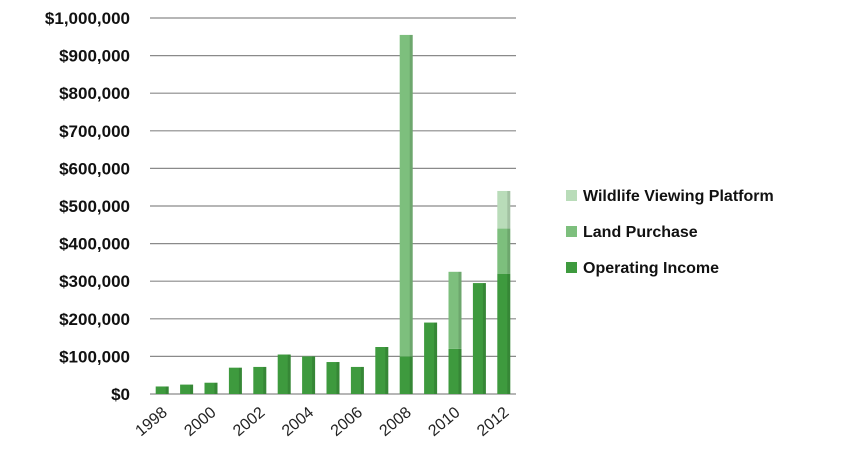 The width and height of the screenshot is (848, 454). Describe the element at coordinates (382, 370) in the screenshot. I see `bar-operating-income-2007` at that location.